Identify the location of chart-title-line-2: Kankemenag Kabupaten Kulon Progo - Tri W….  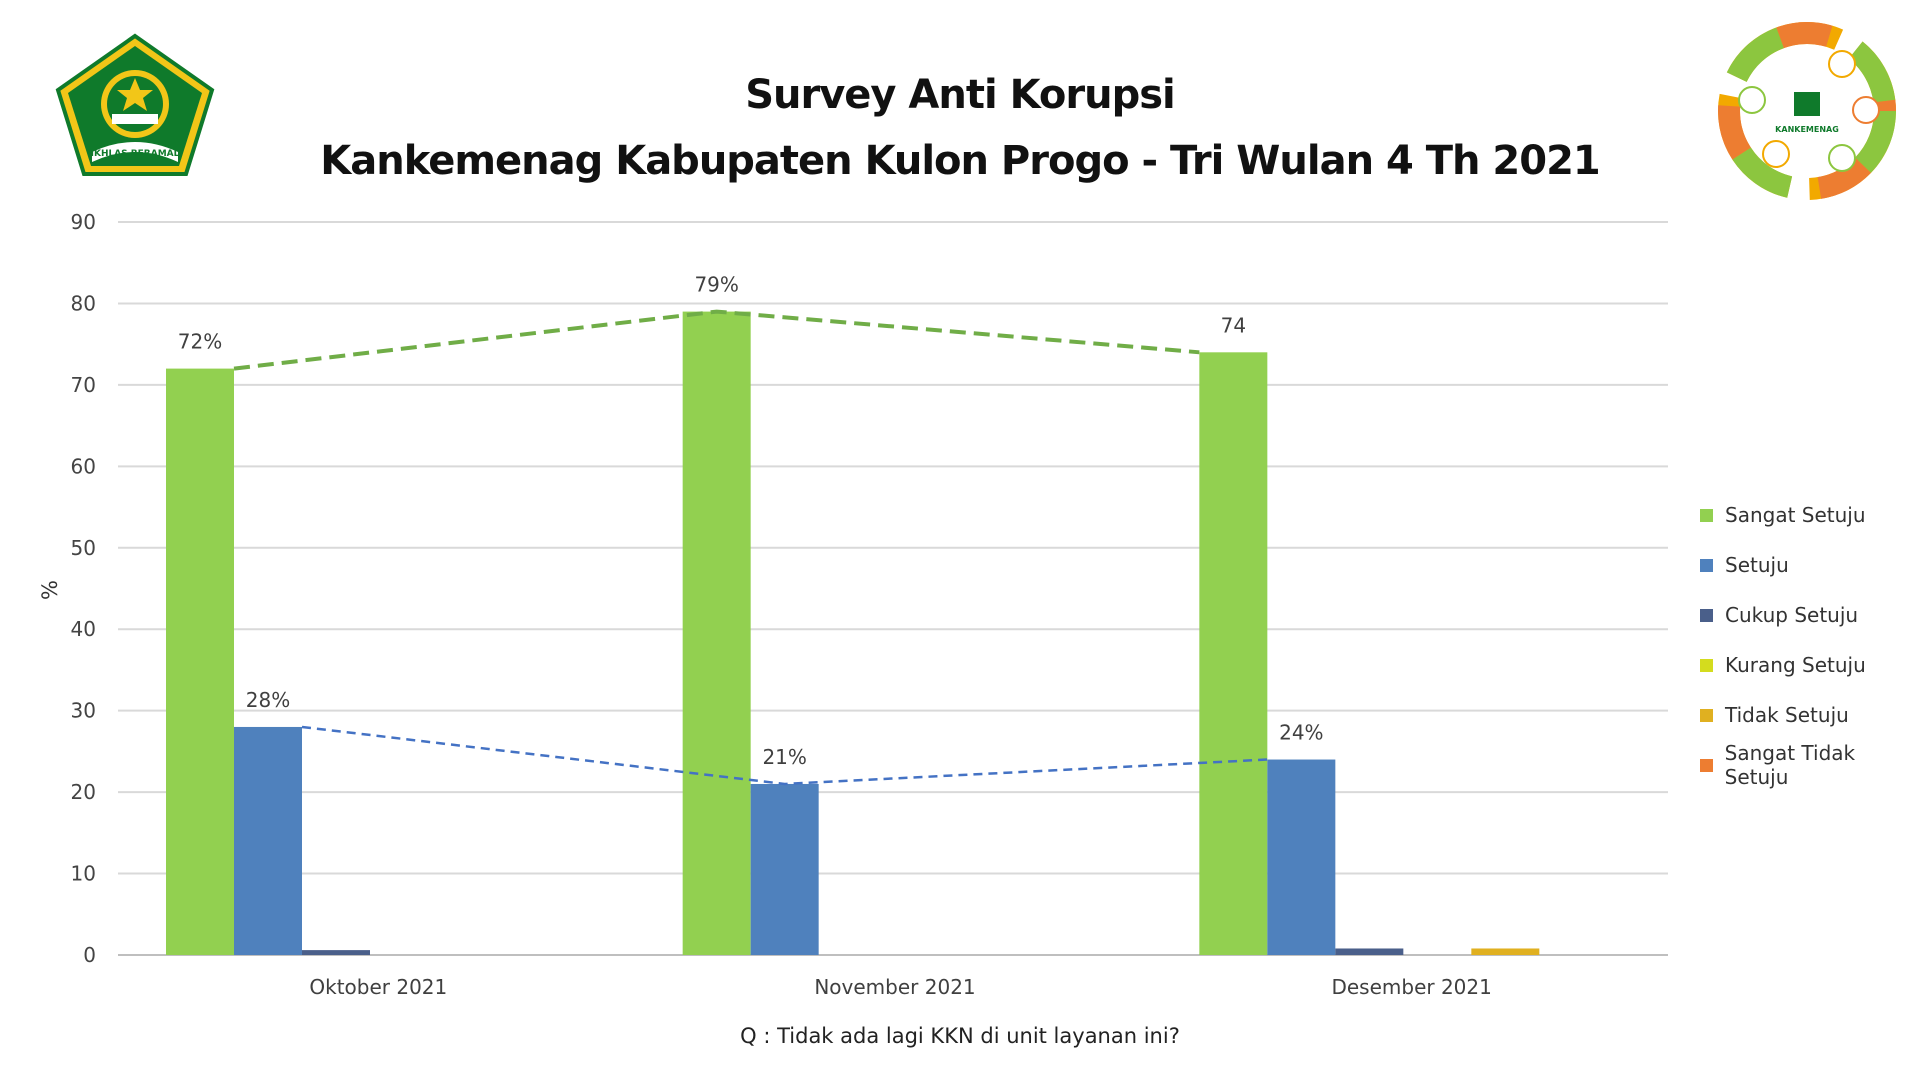
(960, 161).